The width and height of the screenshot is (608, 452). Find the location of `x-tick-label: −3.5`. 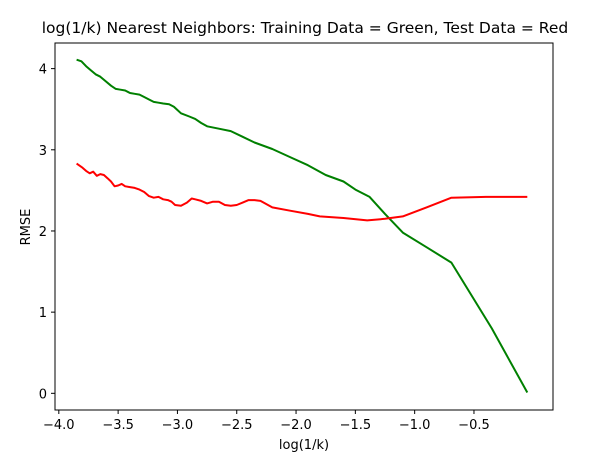

x-tick-label: −3.5 is located at coordinates (118, 425).